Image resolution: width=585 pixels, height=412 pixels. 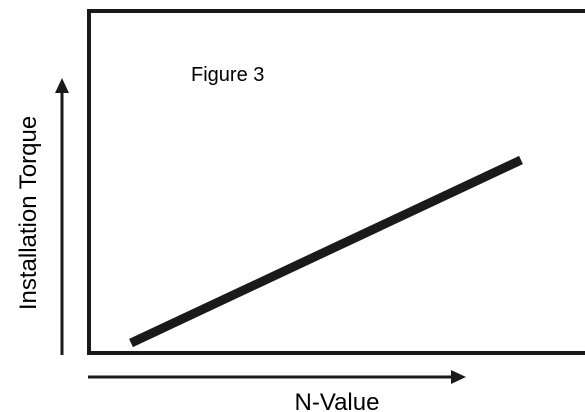 I want to click on chart-title: Figure 3, so click(x=227, y=75).